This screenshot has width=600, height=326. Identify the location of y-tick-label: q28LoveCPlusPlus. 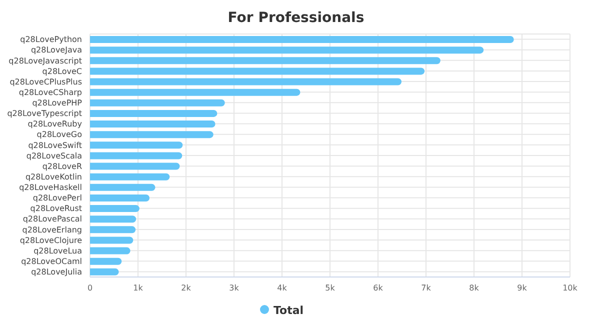
(46, 81).